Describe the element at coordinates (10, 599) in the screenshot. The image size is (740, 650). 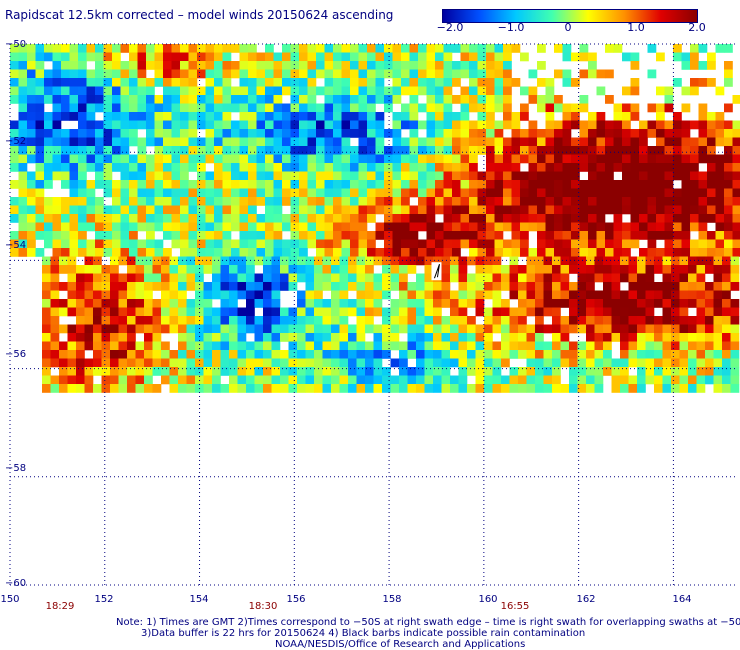
I see `lon-label: 150` at that location.